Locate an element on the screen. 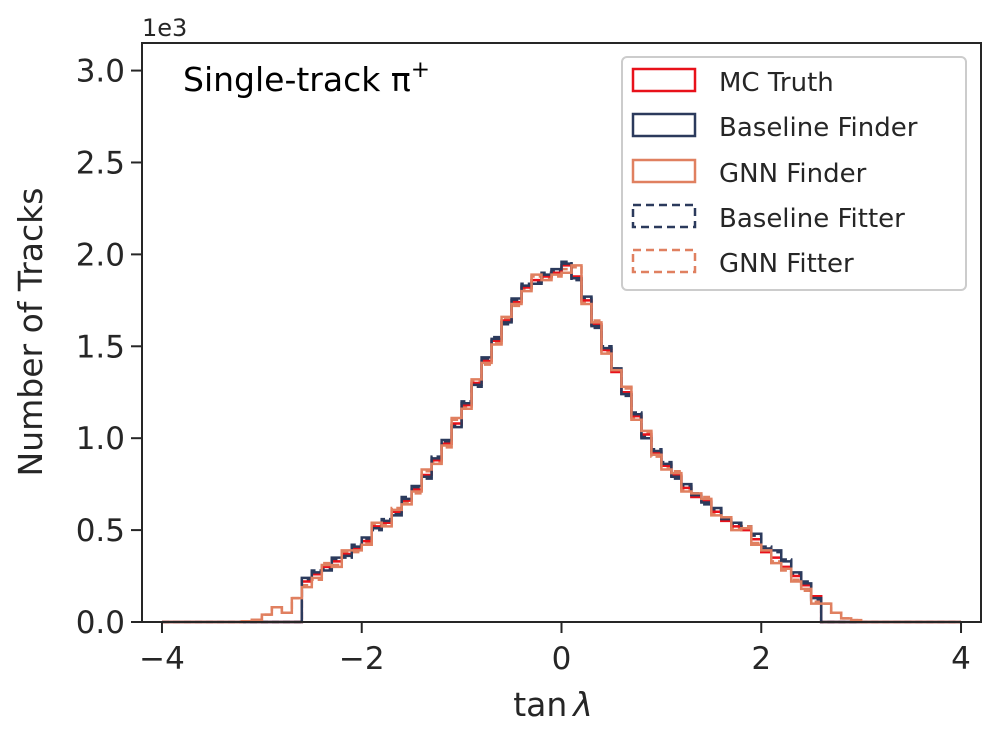 This screenshot has width=996, height=740. x-tick-label: 2 is located at coordinates (761, 659).